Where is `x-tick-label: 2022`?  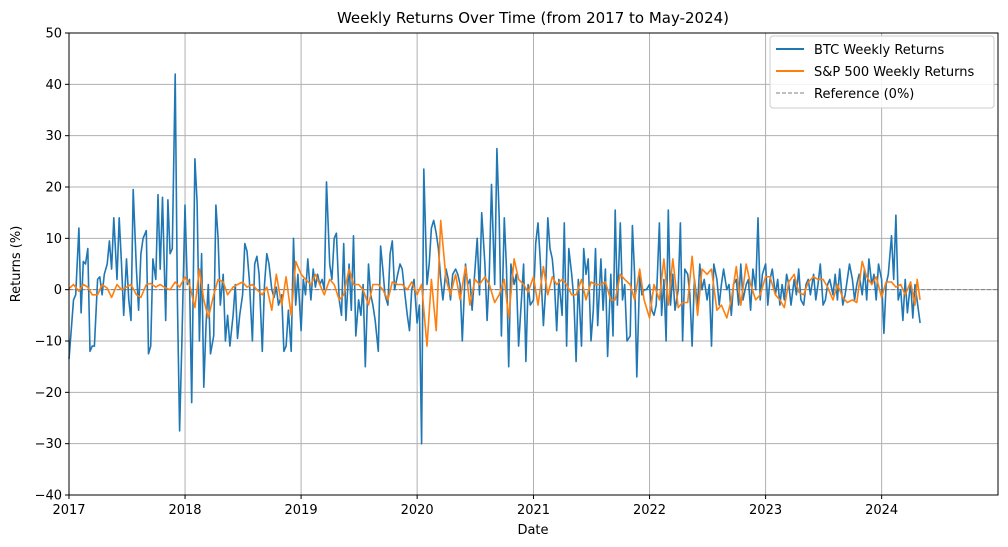 x-tick-label: 2022 is located at coordinates (649, 510).